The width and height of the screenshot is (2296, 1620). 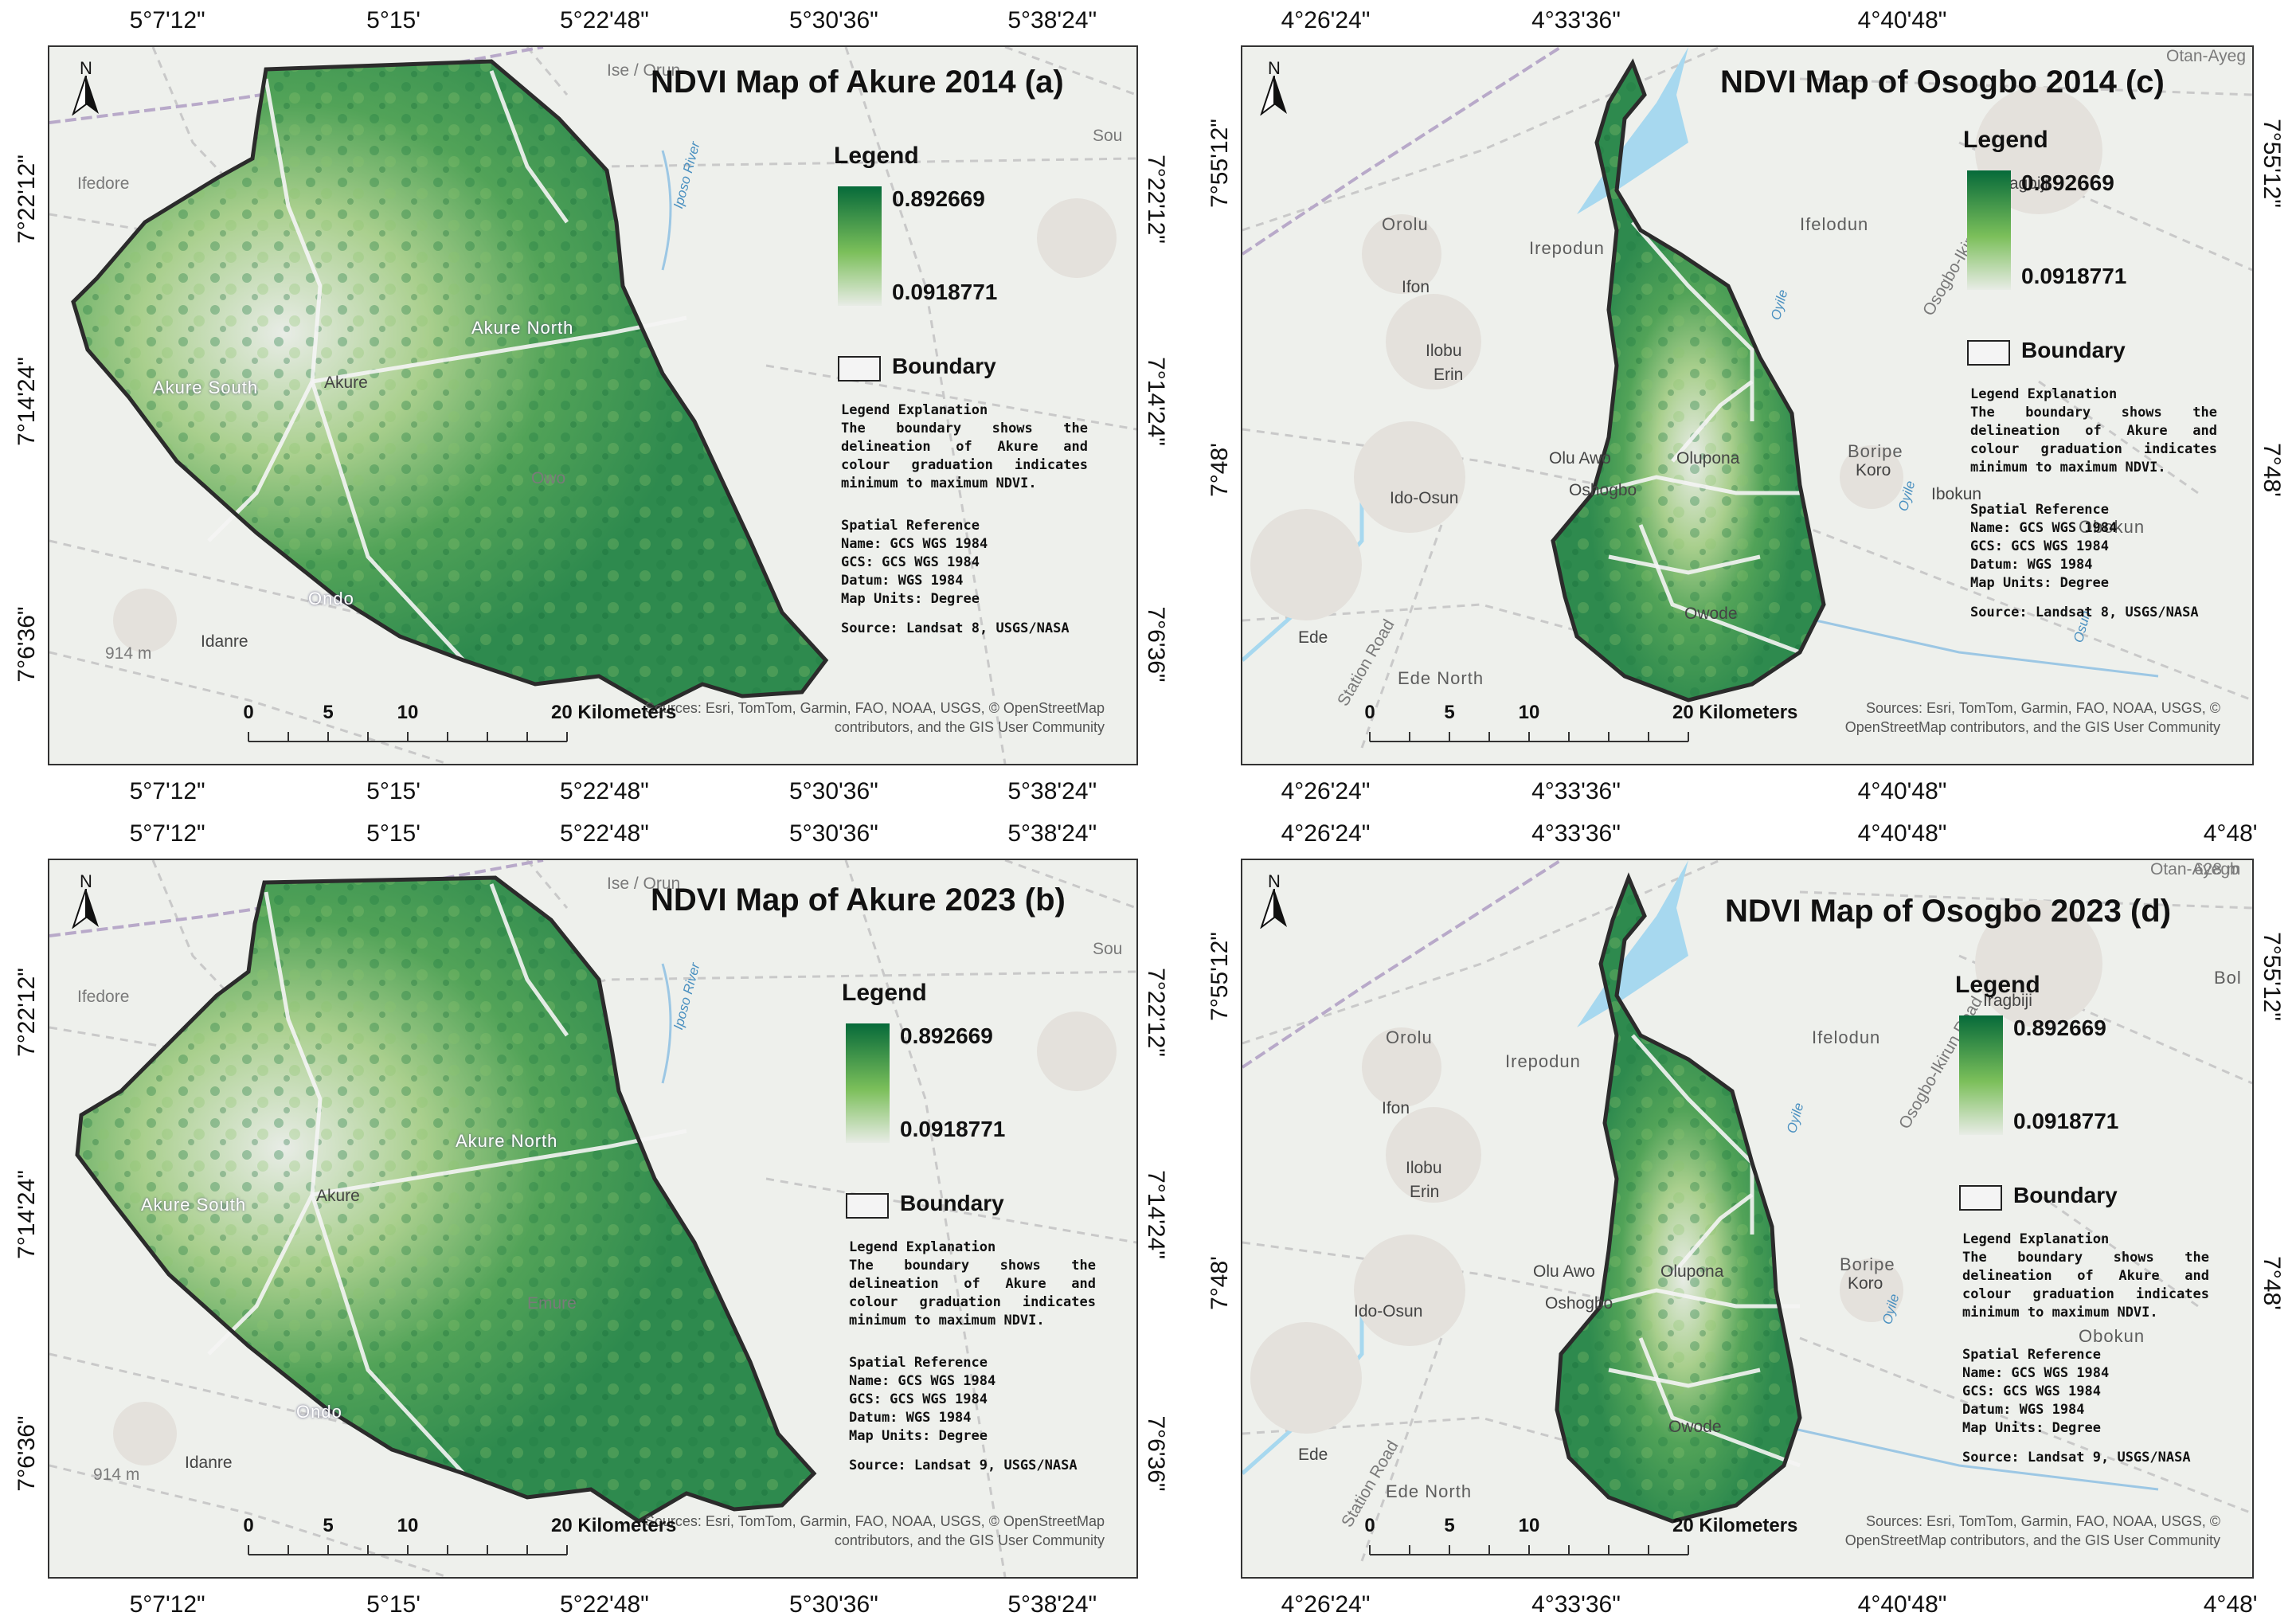 What do you see at coordinates (1543, 1061) in the screenshot?
I see `place-label: Irepodun` at bounding box center [1543, 1061].